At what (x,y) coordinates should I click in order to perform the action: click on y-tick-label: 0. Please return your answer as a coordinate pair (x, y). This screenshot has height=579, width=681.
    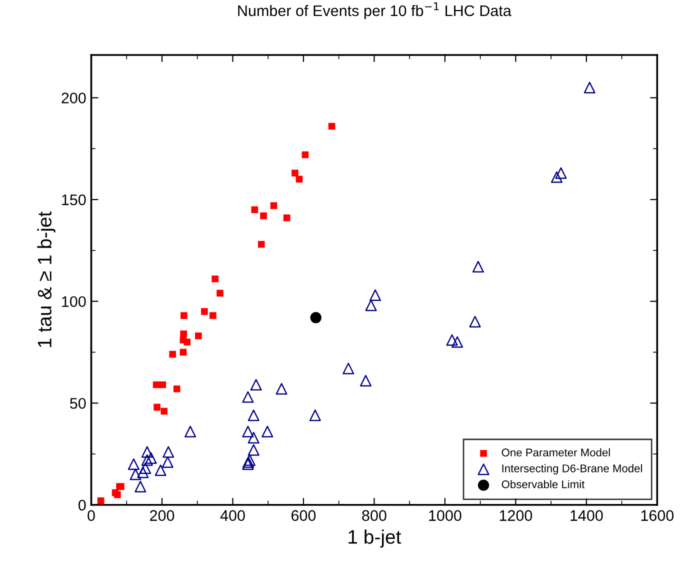
    Looking at the image, I should click on (82, 505).